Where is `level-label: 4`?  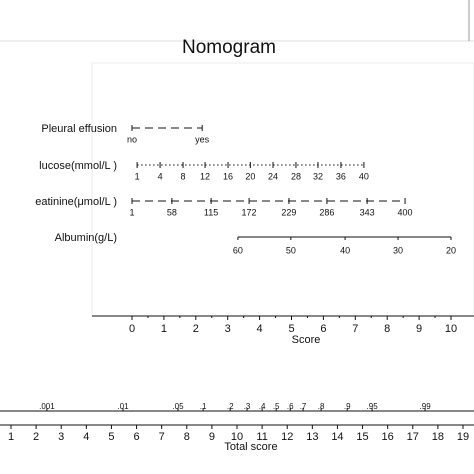 level-label: 4 is located at coordinates (160, 176).